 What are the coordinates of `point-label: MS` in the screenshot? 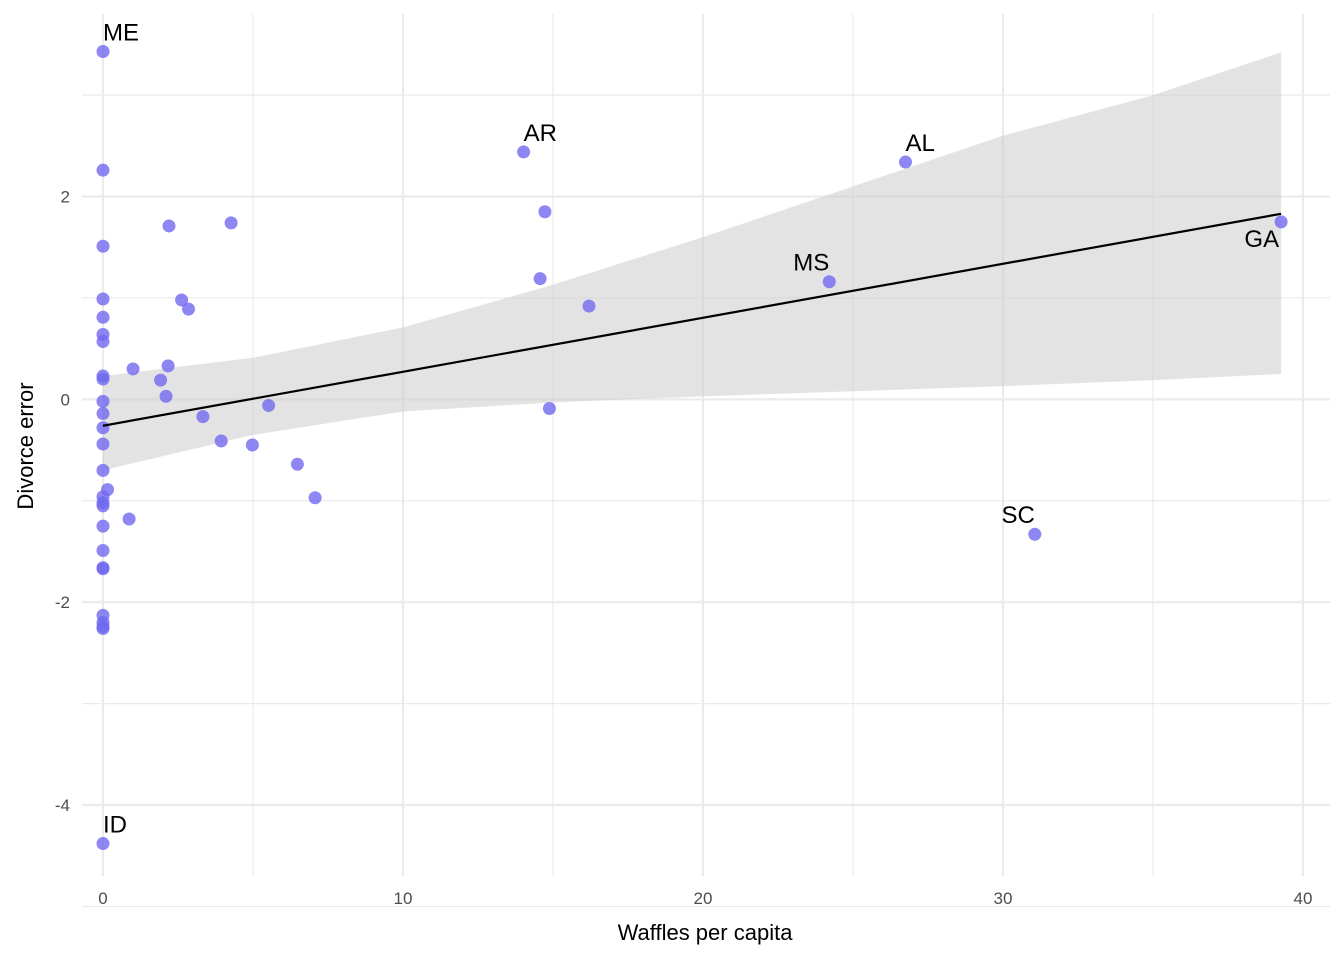 It's located at (811, 263).